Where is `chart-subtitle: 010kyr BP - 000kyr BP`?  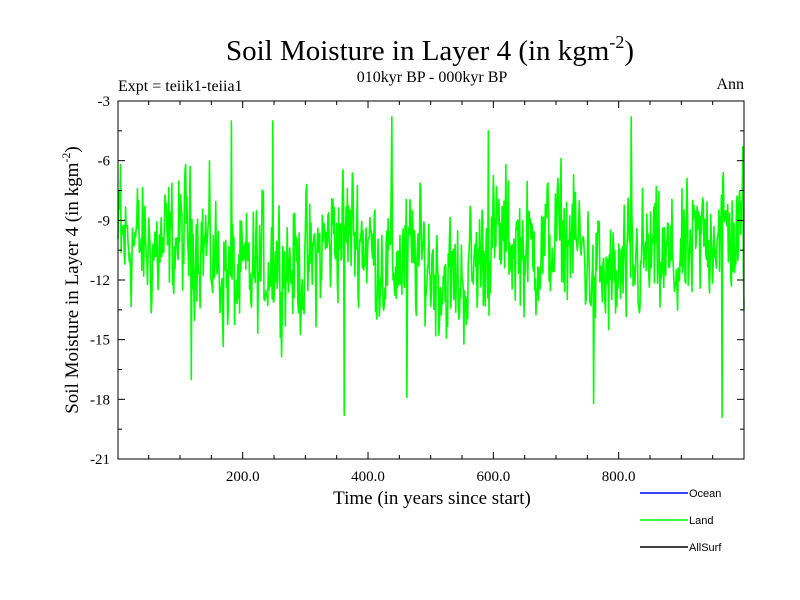 chart-subtitle: 010kyr BP - 000kyr BP is located at coordinates (432, 77).